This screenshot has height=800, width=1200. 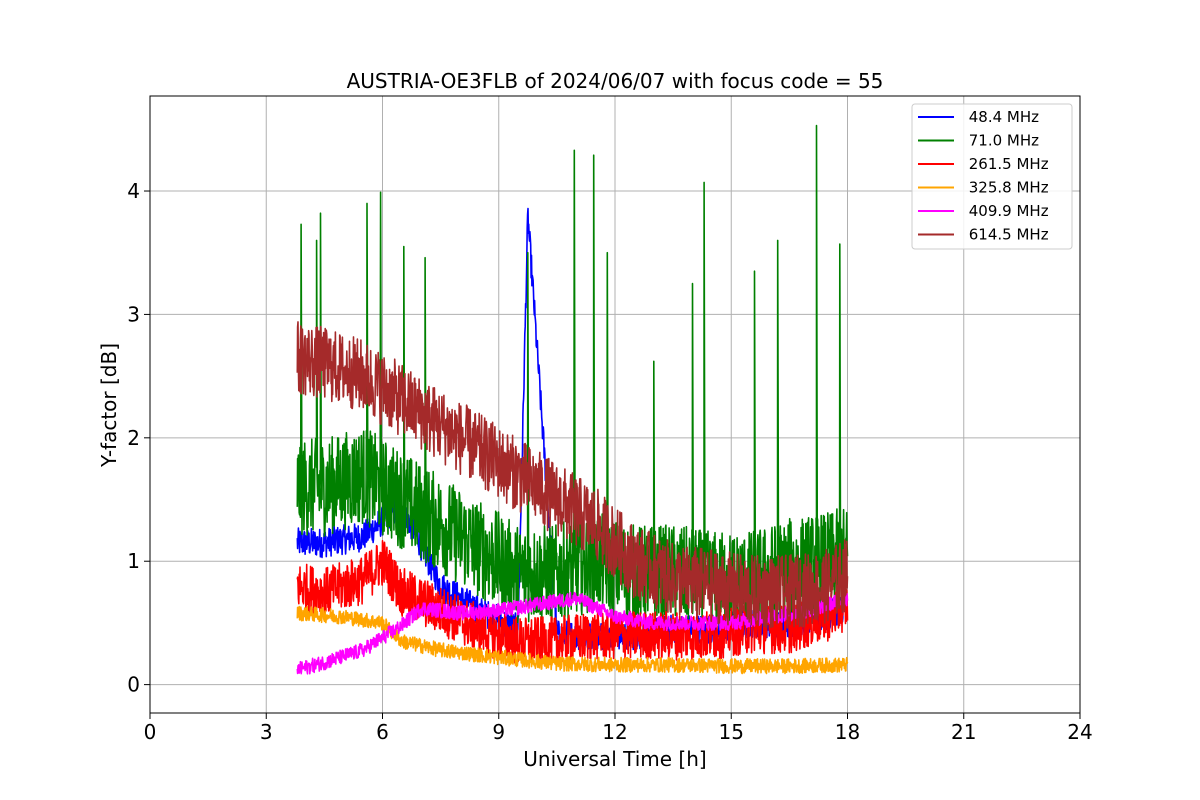 I want to click on legend-label: 71.0 MHz, so click(x=1001, y=141).